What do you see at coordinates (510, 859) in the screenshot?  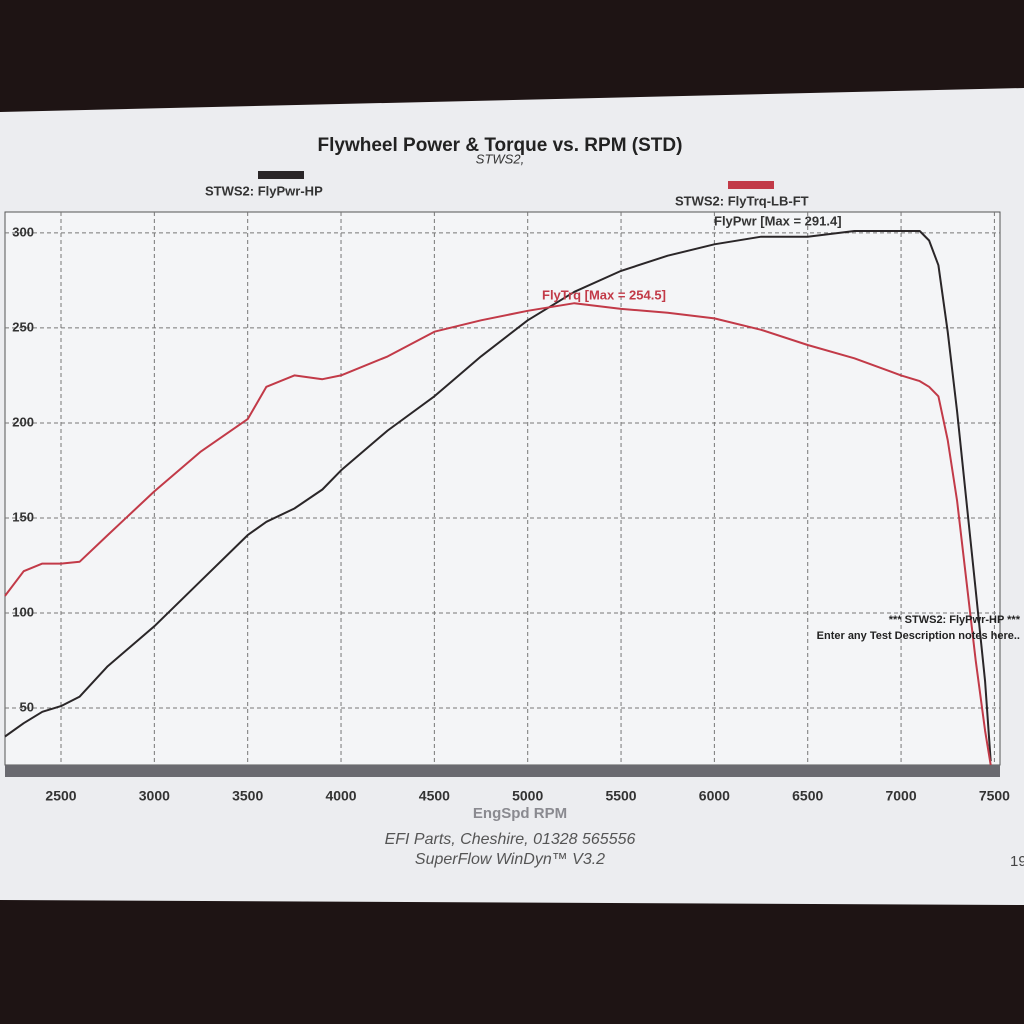 I see `footer-line: SuperFlow WinDyn™ V3.2` at bounding box center [510, 859].